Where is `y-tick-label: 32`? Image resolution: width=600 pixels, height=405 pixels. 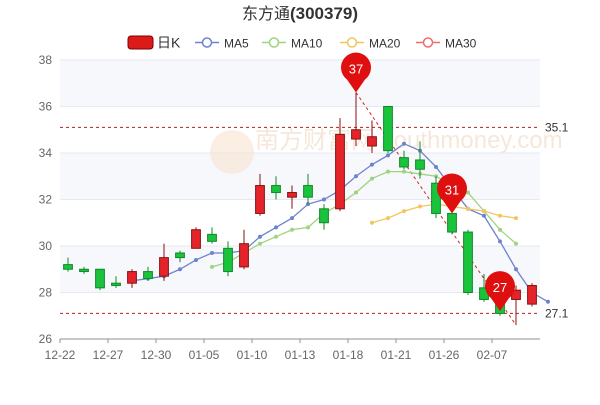
y-tick-label: 32 is located at coordinates (46, 200).